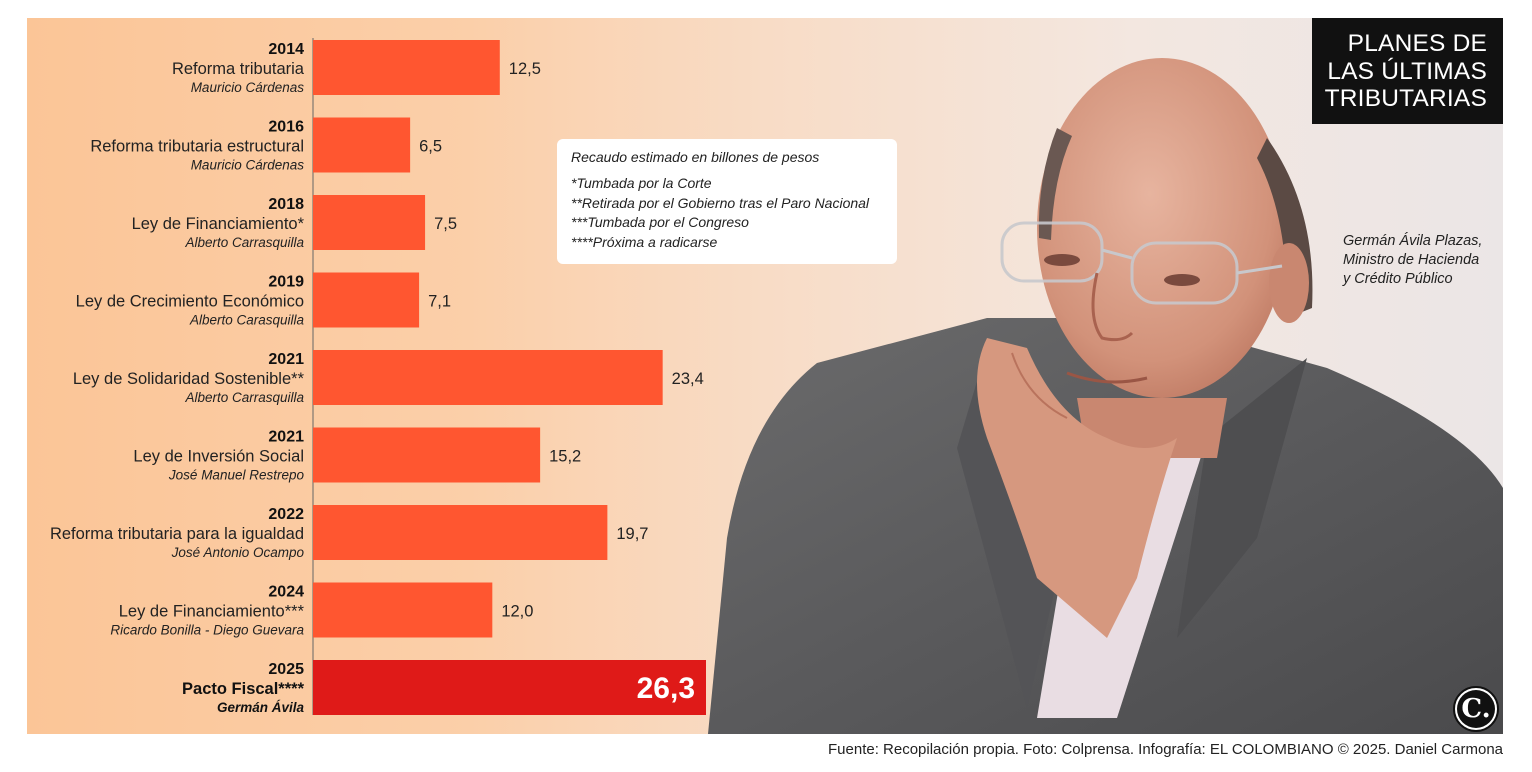 The height and width of the screenshot is (772, 1532). I want to click on caption-line: Germán Ávila Plazas,, so click(1413, 241).